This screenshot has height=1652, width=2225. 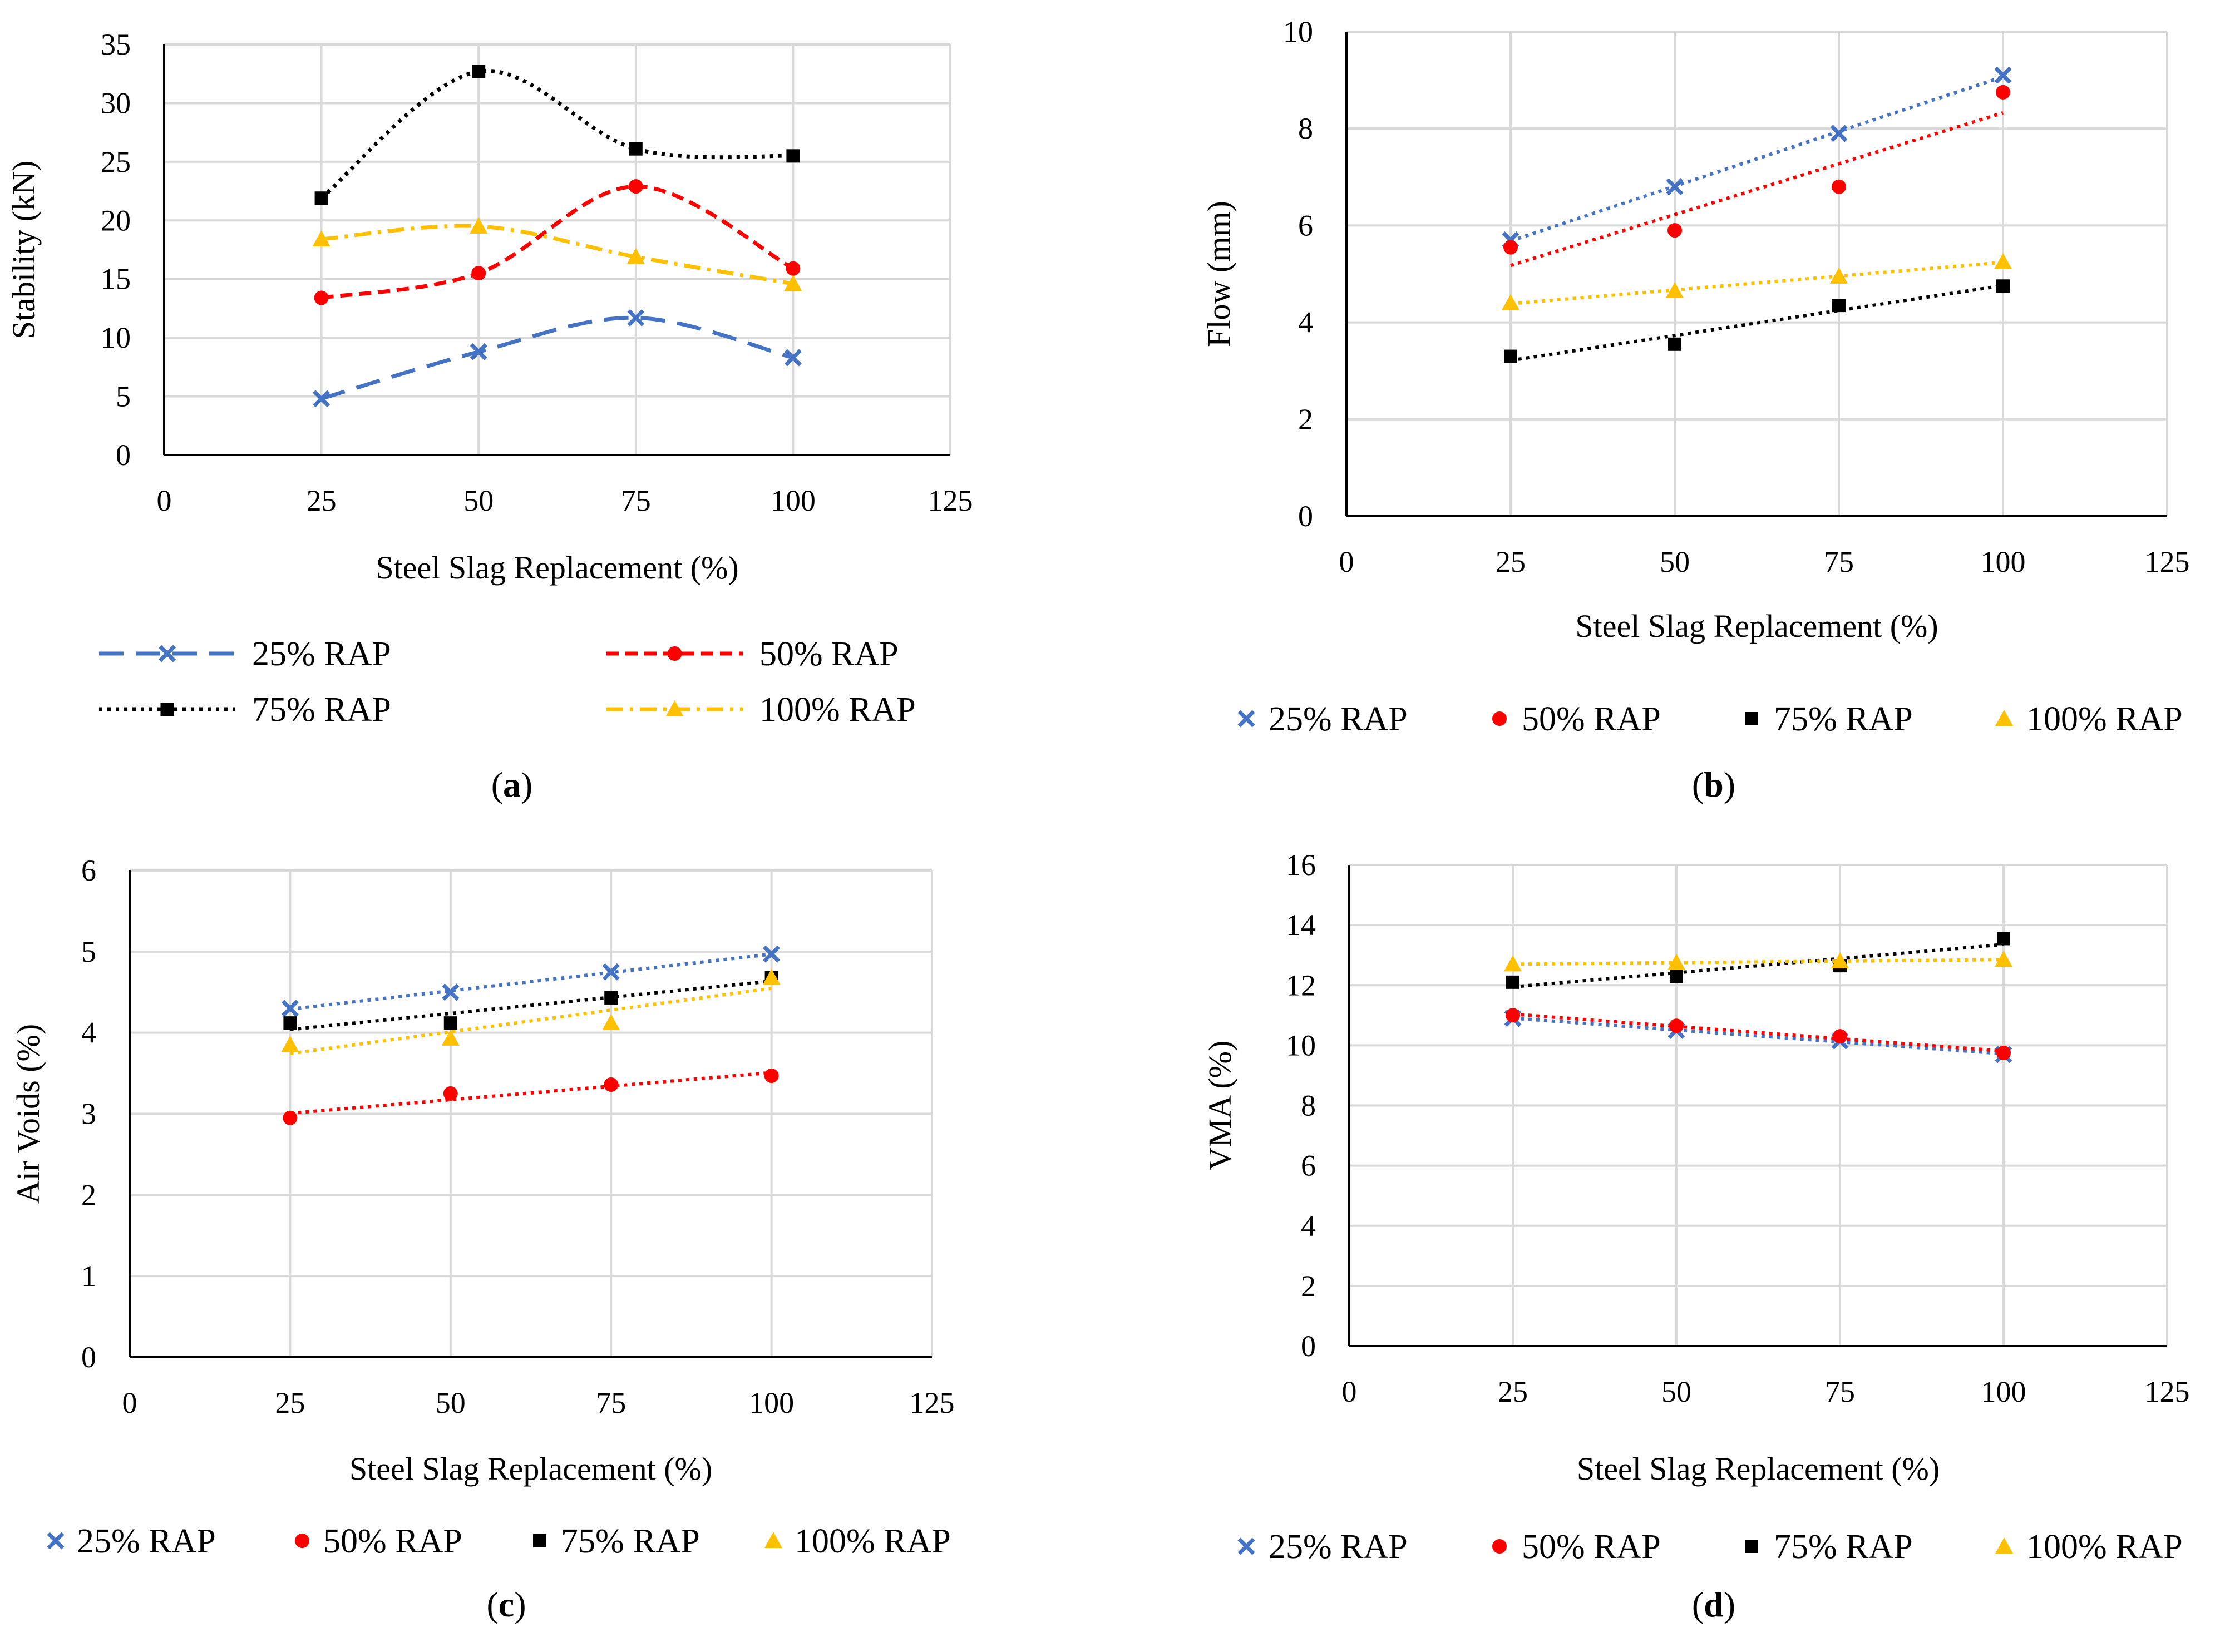 What do you see at coordinates (24, 250) in the screenshot?
I see `y-axis-title: Stability (kN)` at bounding box center [24, 250].